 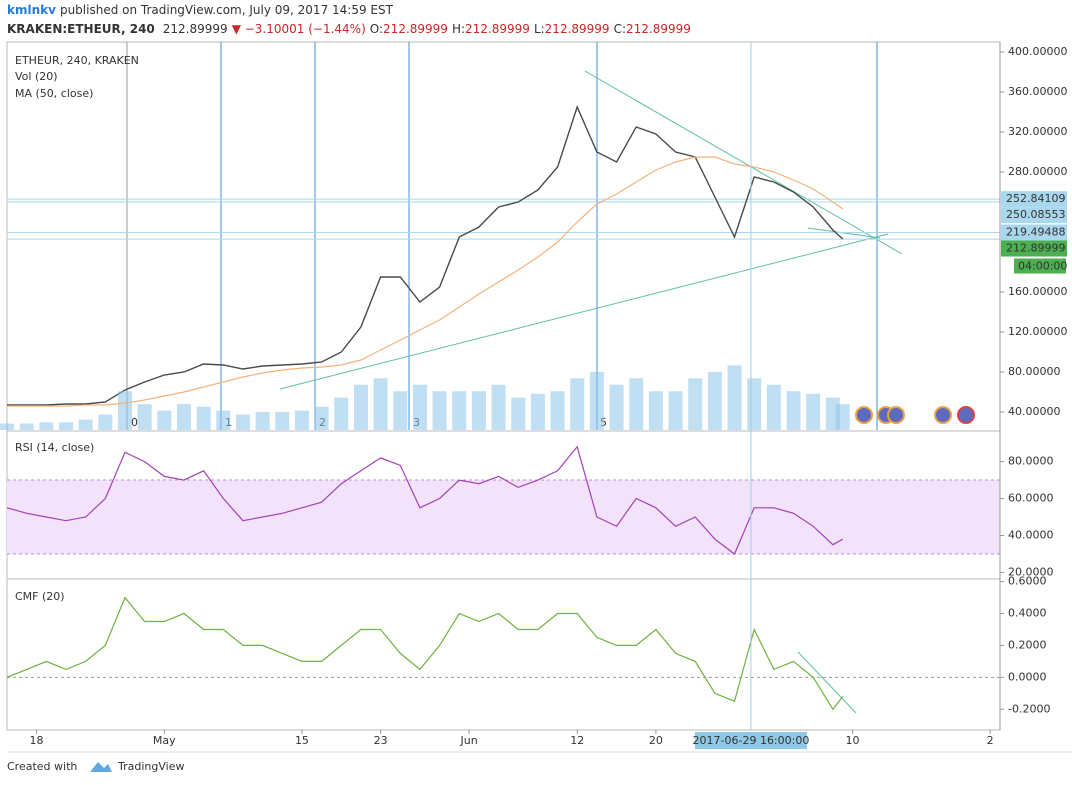 What do you see at coordinates (1029, 708) in the screenshot?
I see `y-tick-label: -0.2000` at bounding box center [1029, 708].